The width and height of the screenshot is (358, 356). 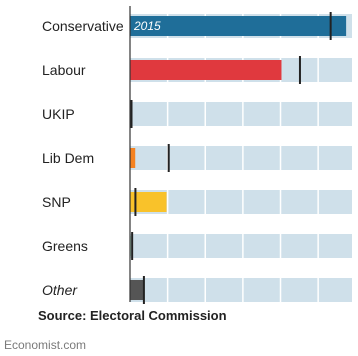 What do you see at coordinates (60, 290) in the screenshot?
I see `label-other: Other` at bounding box center [60, 290].